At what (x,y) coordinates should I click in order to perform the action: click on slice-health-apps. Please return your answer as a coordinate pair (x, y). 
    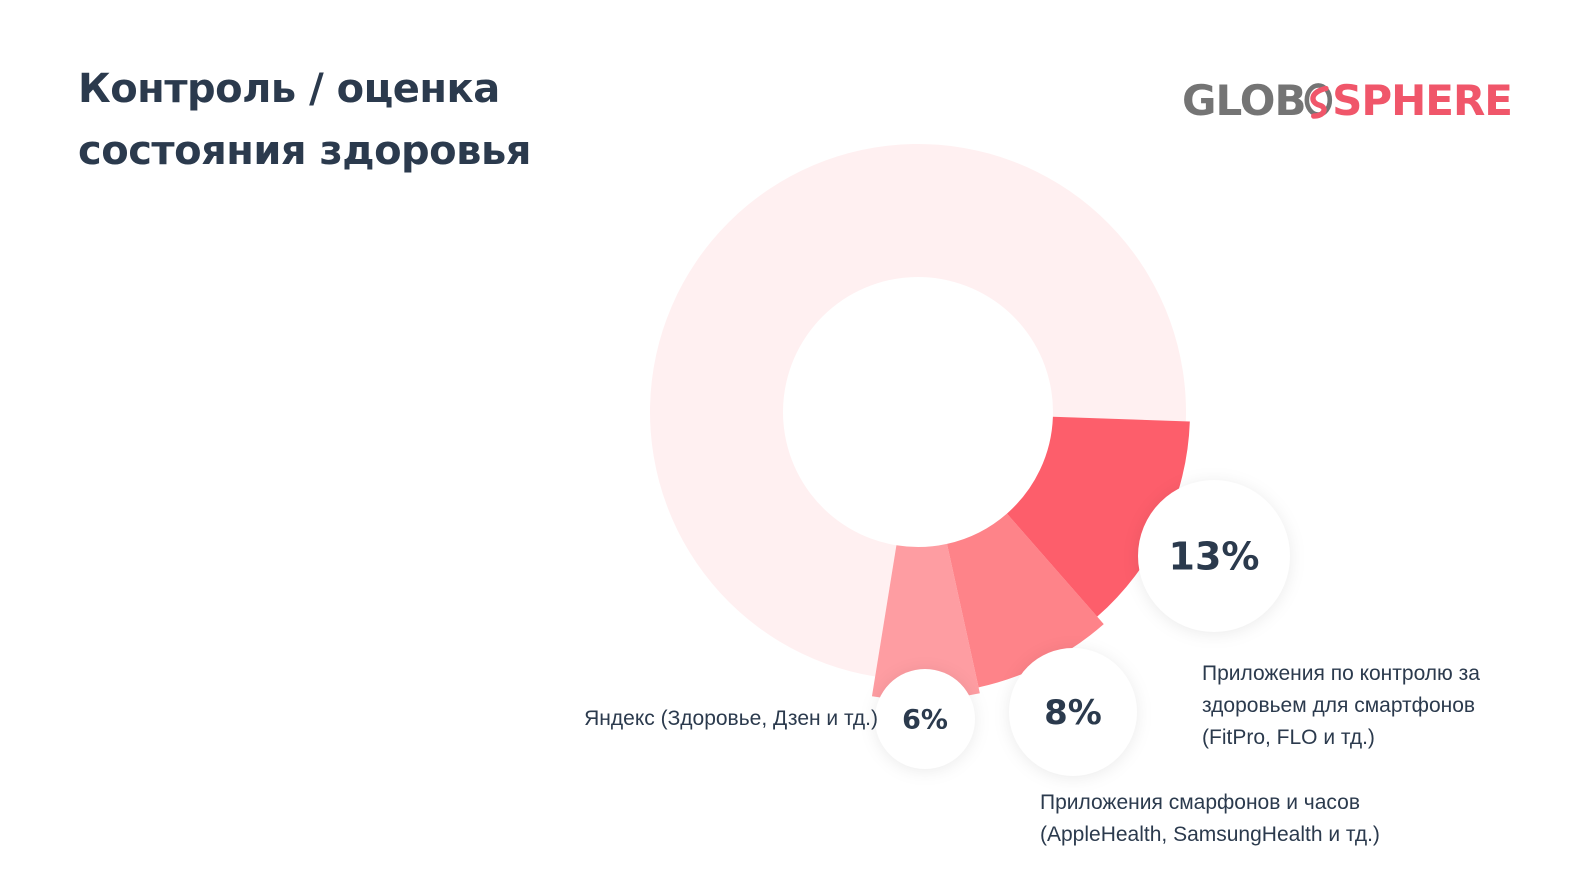
    Looking at the image, I should click on (1098, 516).